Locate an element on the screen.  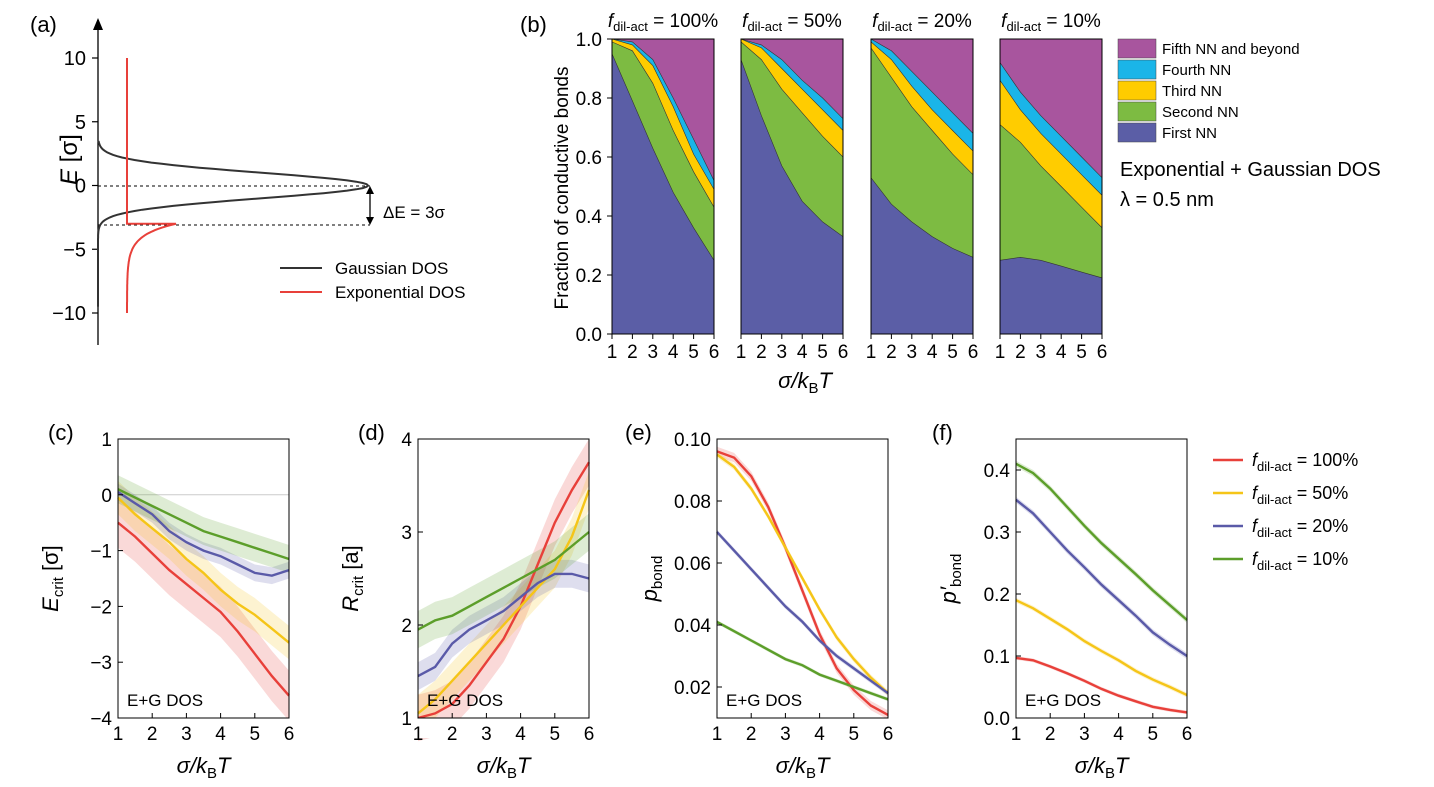
panel-label-e: (e) is located at coordinates (638, 432).